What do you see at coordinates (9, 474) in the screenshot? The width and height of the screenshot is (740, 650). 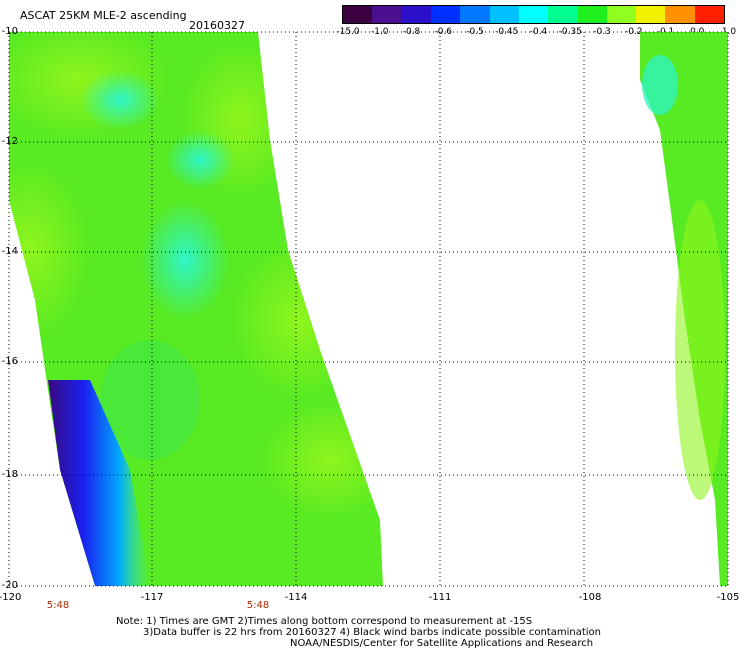 I see `lat-label: -18` at bounding box center [9, 474].